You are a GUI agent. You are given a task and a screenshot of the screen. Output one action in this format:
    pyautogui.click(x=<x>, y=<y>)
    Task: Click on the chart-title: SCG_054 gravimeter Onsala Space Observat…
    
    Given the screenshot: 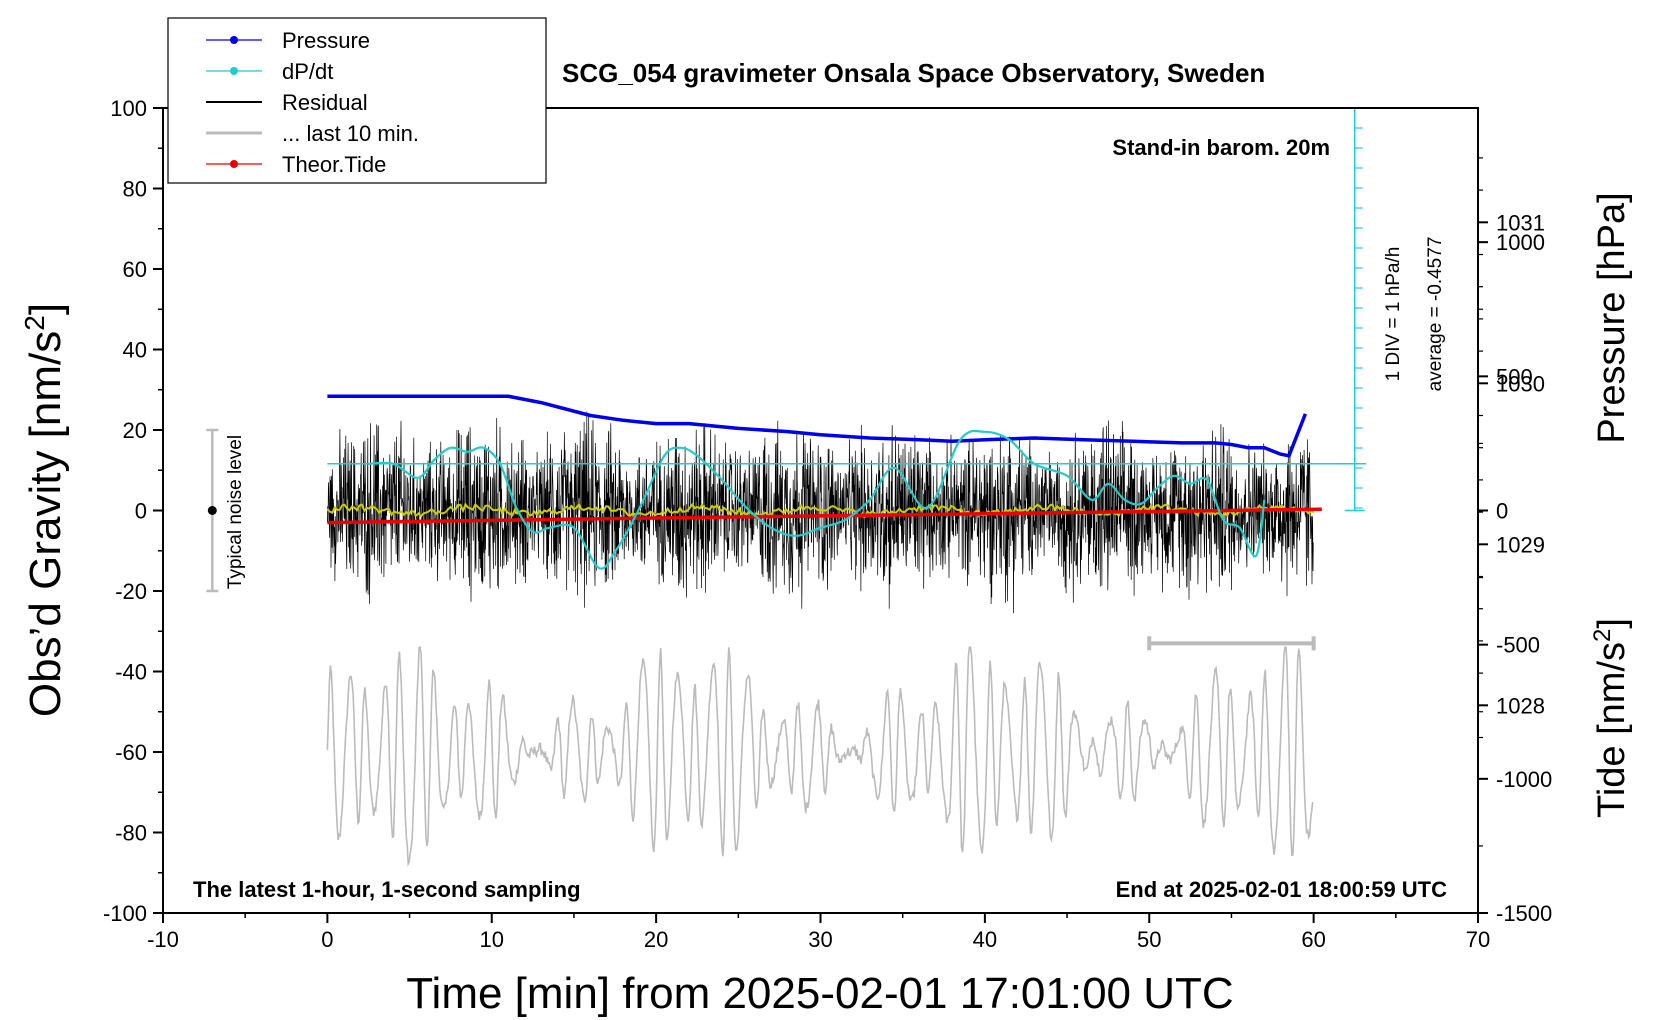 What is the action you would take?
    pyautogui.click(x=913, y=73)
    